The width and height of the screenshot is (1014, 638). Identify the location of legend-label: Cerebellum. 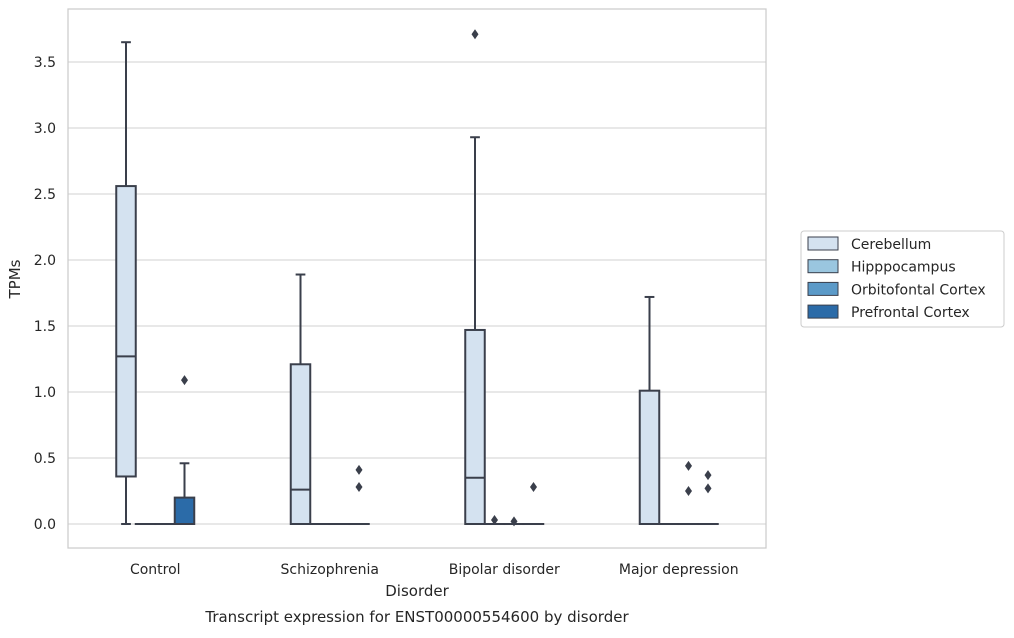
(891, 245).